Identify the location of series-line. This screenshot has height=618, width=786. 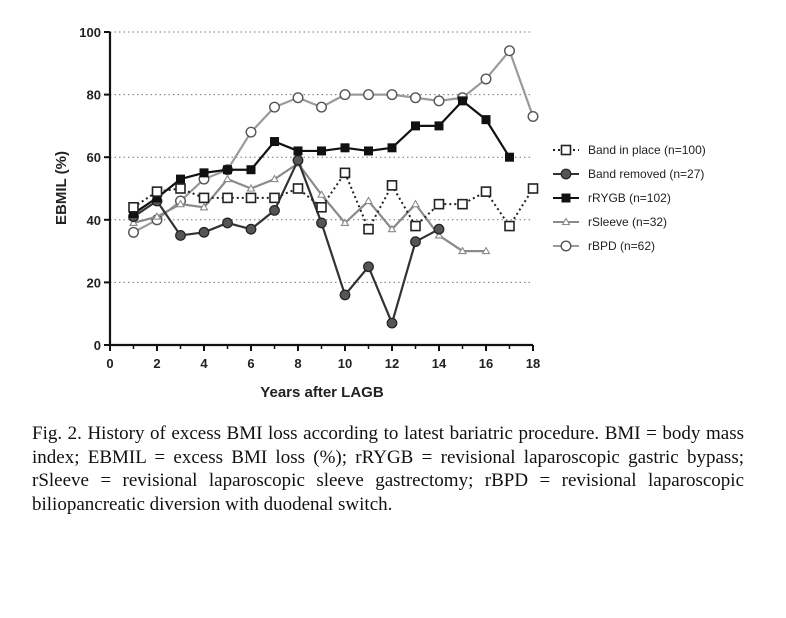
(309, 207).